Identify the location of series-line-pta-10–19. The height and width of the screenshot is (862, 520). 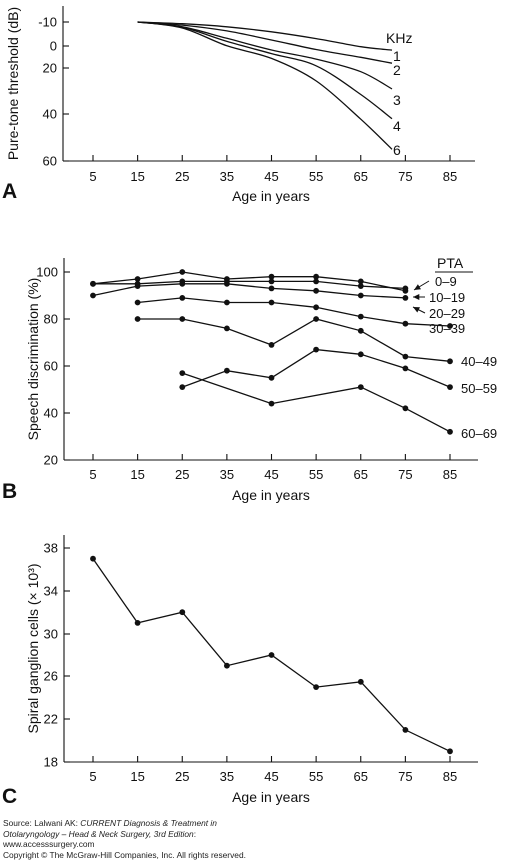
(249, 291).